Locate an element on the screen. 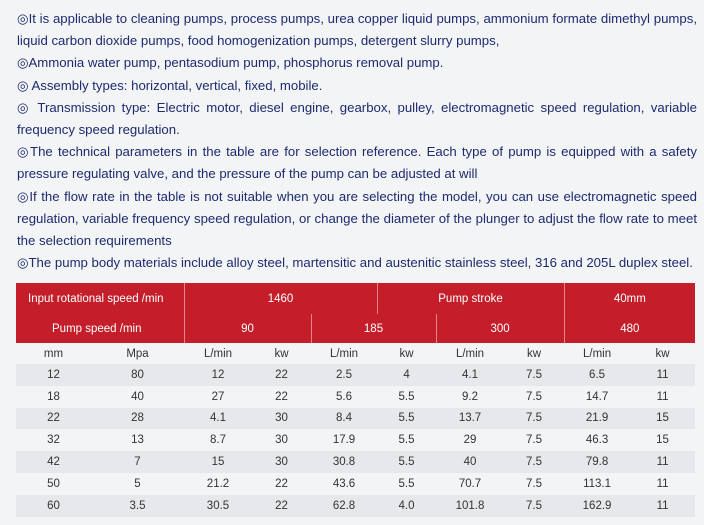 This screenshot has width=704, height=525. table-cell: 28 is located at coordinates (137, 418).